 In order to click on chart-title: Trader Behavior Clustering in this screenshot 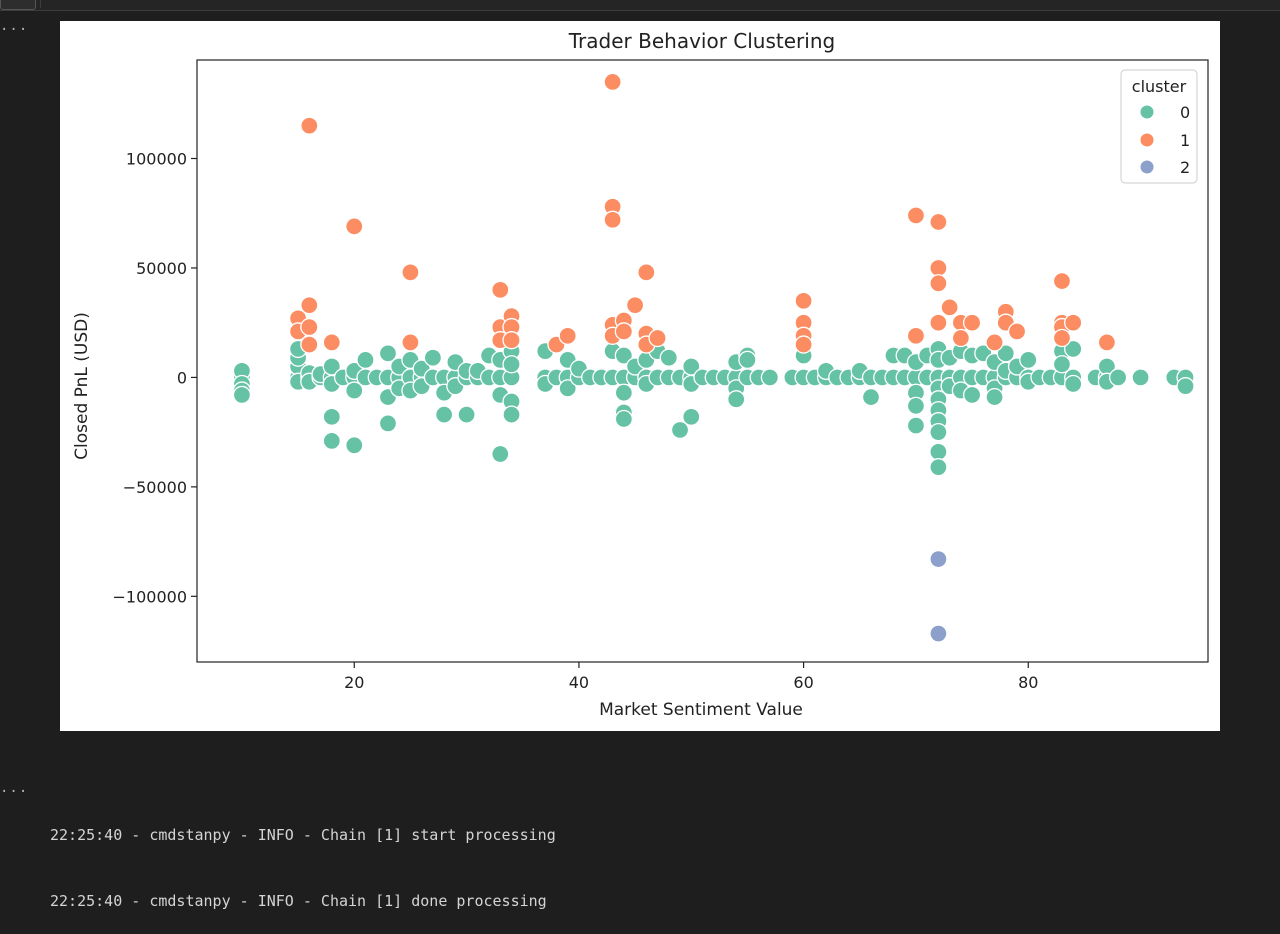, I will do `click(701, 41)`.